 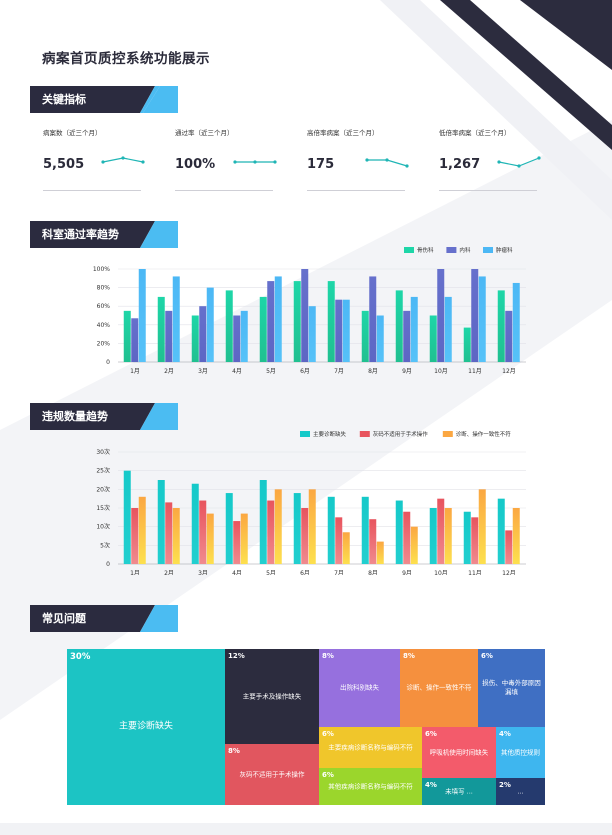 What do you see at coordinates (104, 325) in the screenshot?
I see `y-tick-label: 40%` at bounding box center [104, 325].